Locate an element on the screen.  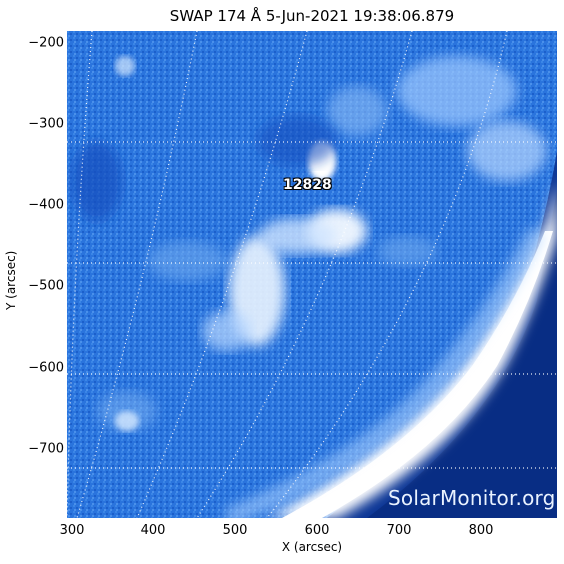
x-axis-label: X (arcsec) is located at coordinates (312, 547).